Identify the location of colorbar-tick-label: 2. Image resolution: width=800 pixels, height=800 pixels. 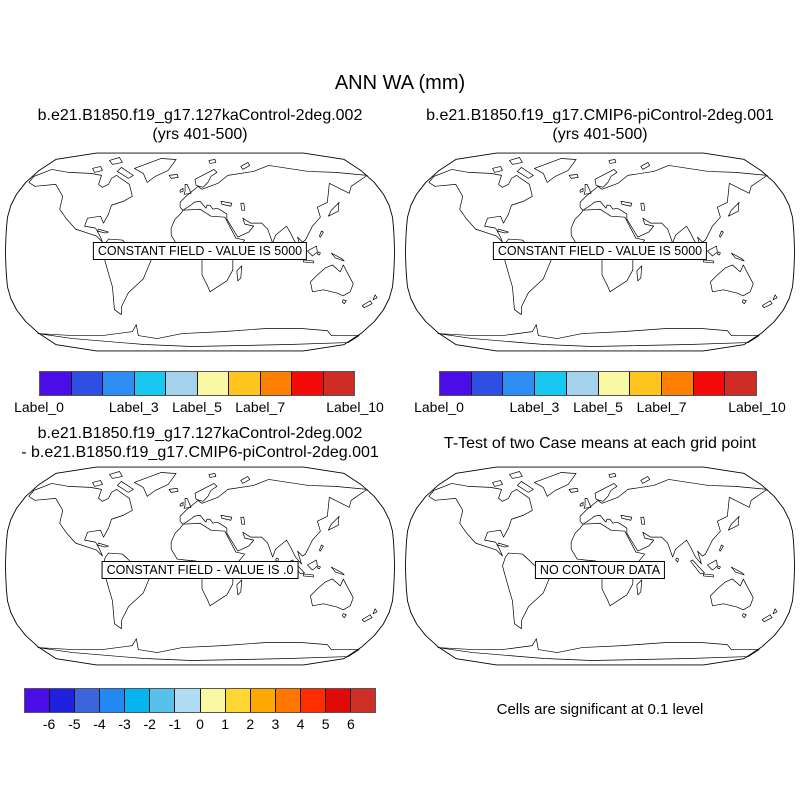
(250, 724).